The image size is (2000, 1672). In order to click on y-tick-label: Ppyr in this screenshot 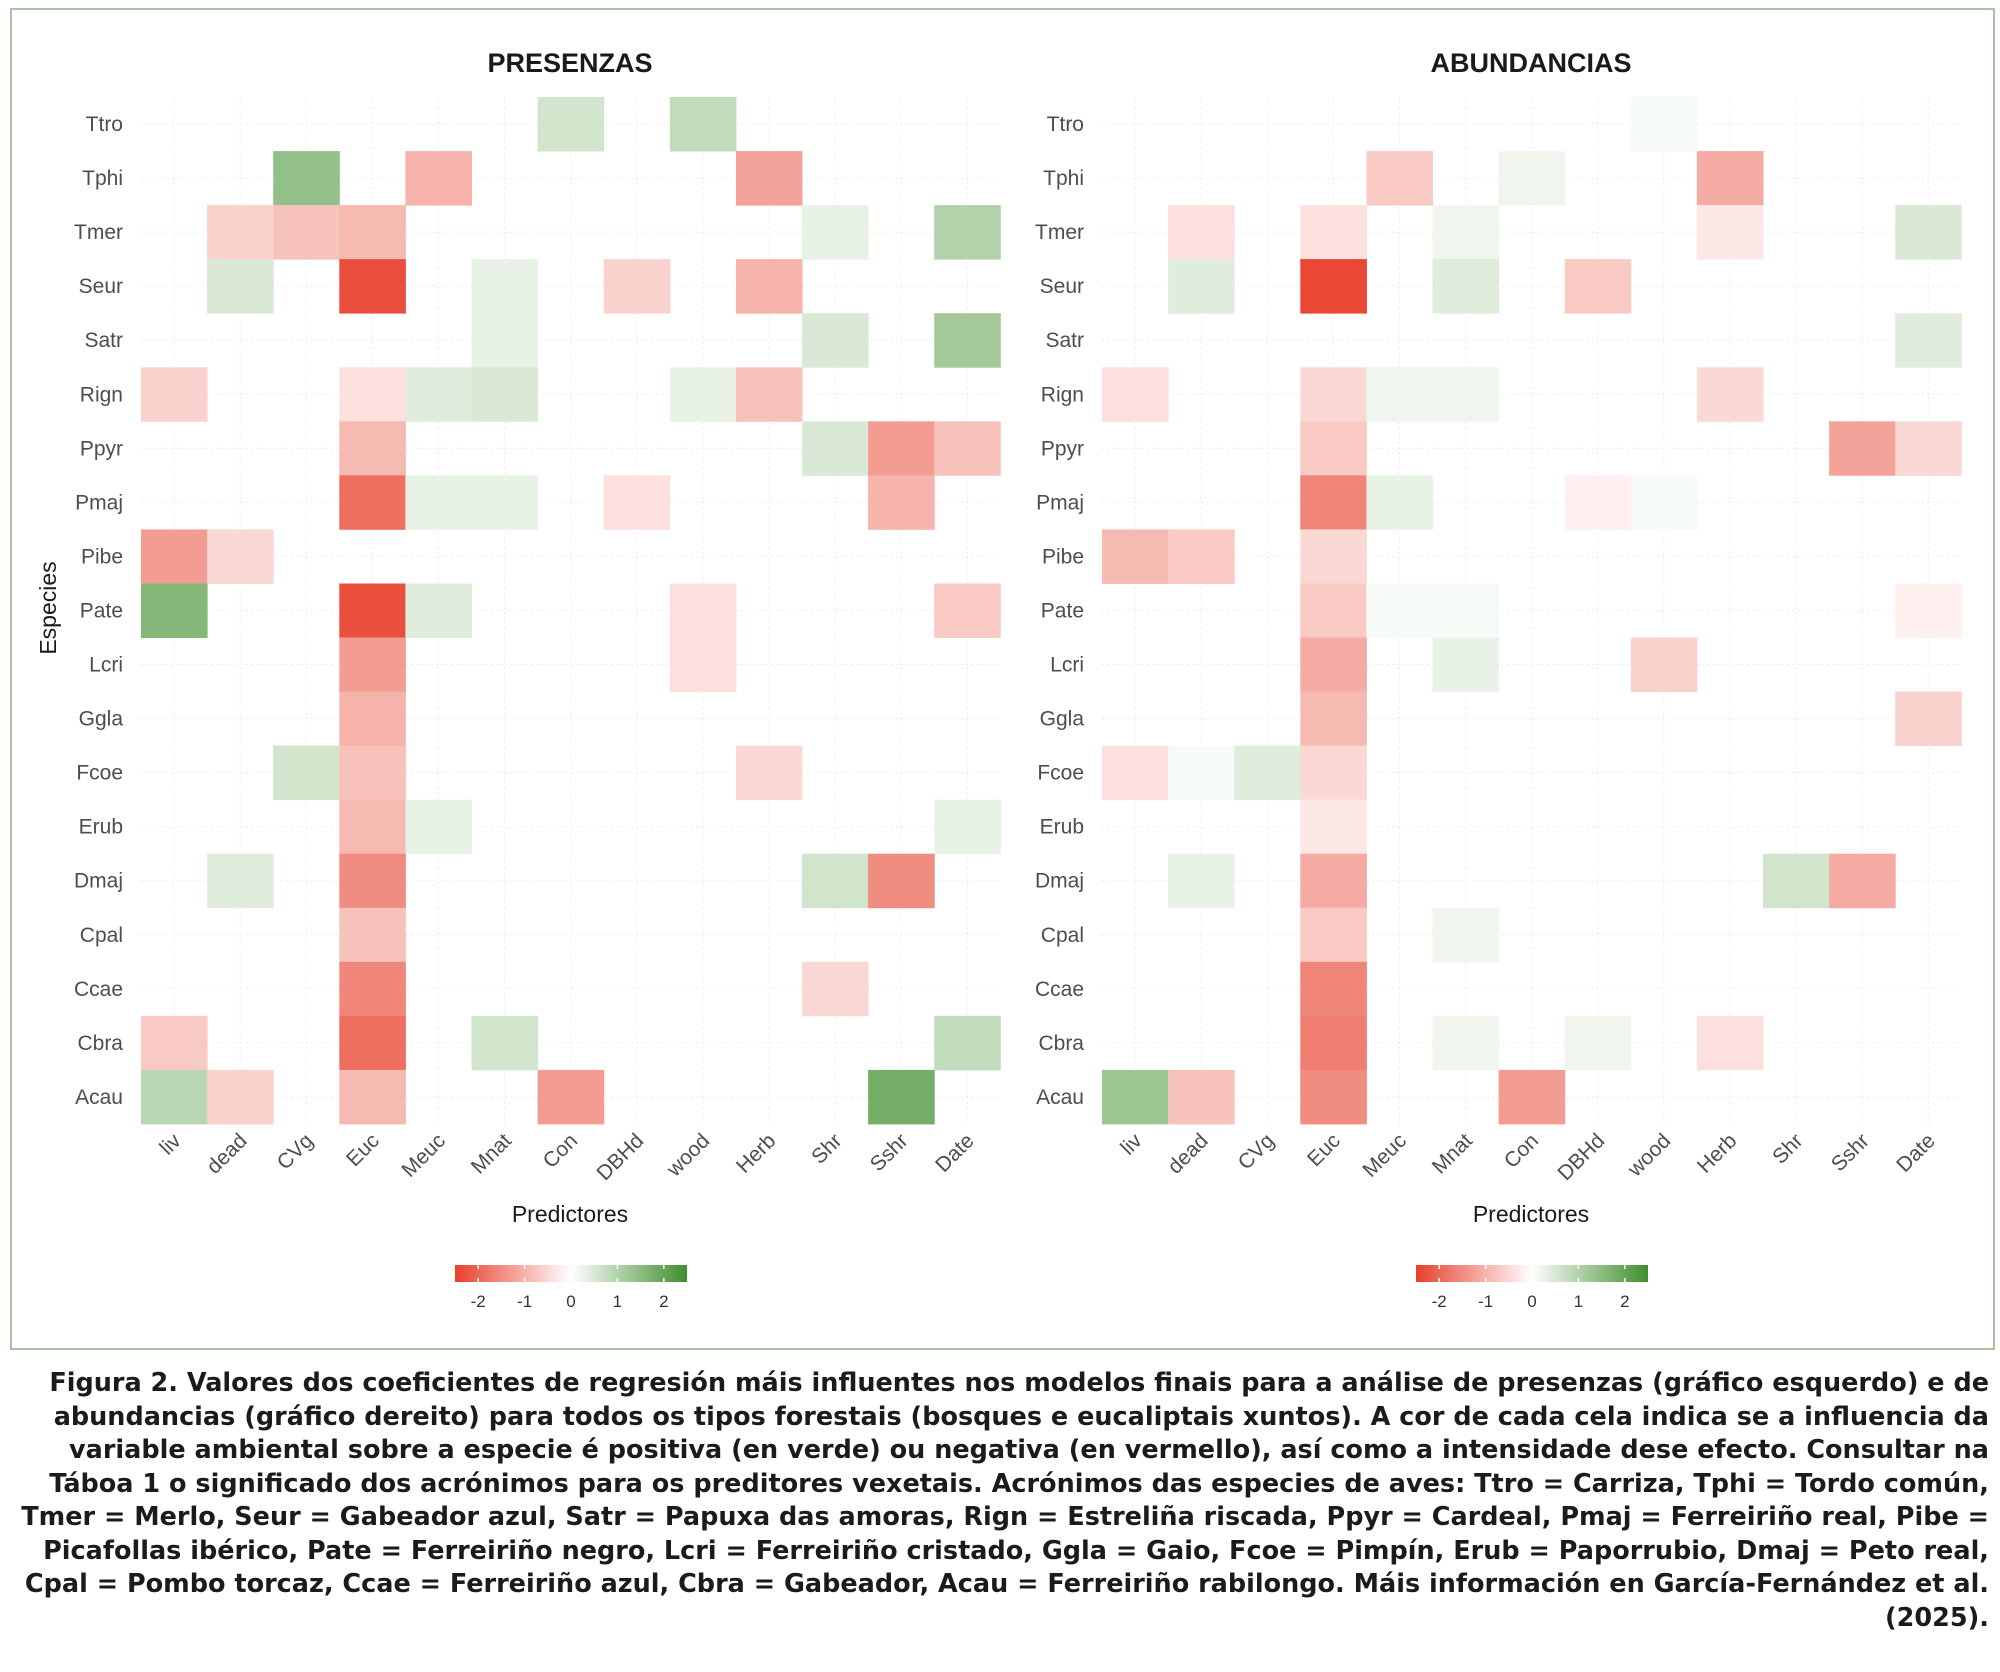, I will do `click(101, 448)`.